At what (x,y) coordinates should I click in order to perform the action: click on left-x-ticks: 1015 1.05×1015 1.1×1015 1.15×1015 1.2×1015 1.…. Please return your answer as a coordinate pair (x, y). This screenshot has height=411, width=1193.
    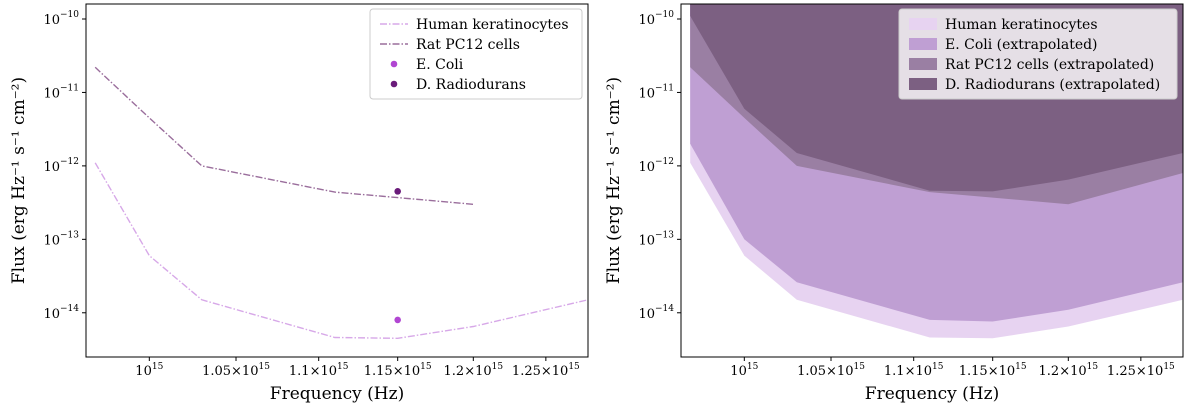
    Looking at the image, I should click on (357, 368).